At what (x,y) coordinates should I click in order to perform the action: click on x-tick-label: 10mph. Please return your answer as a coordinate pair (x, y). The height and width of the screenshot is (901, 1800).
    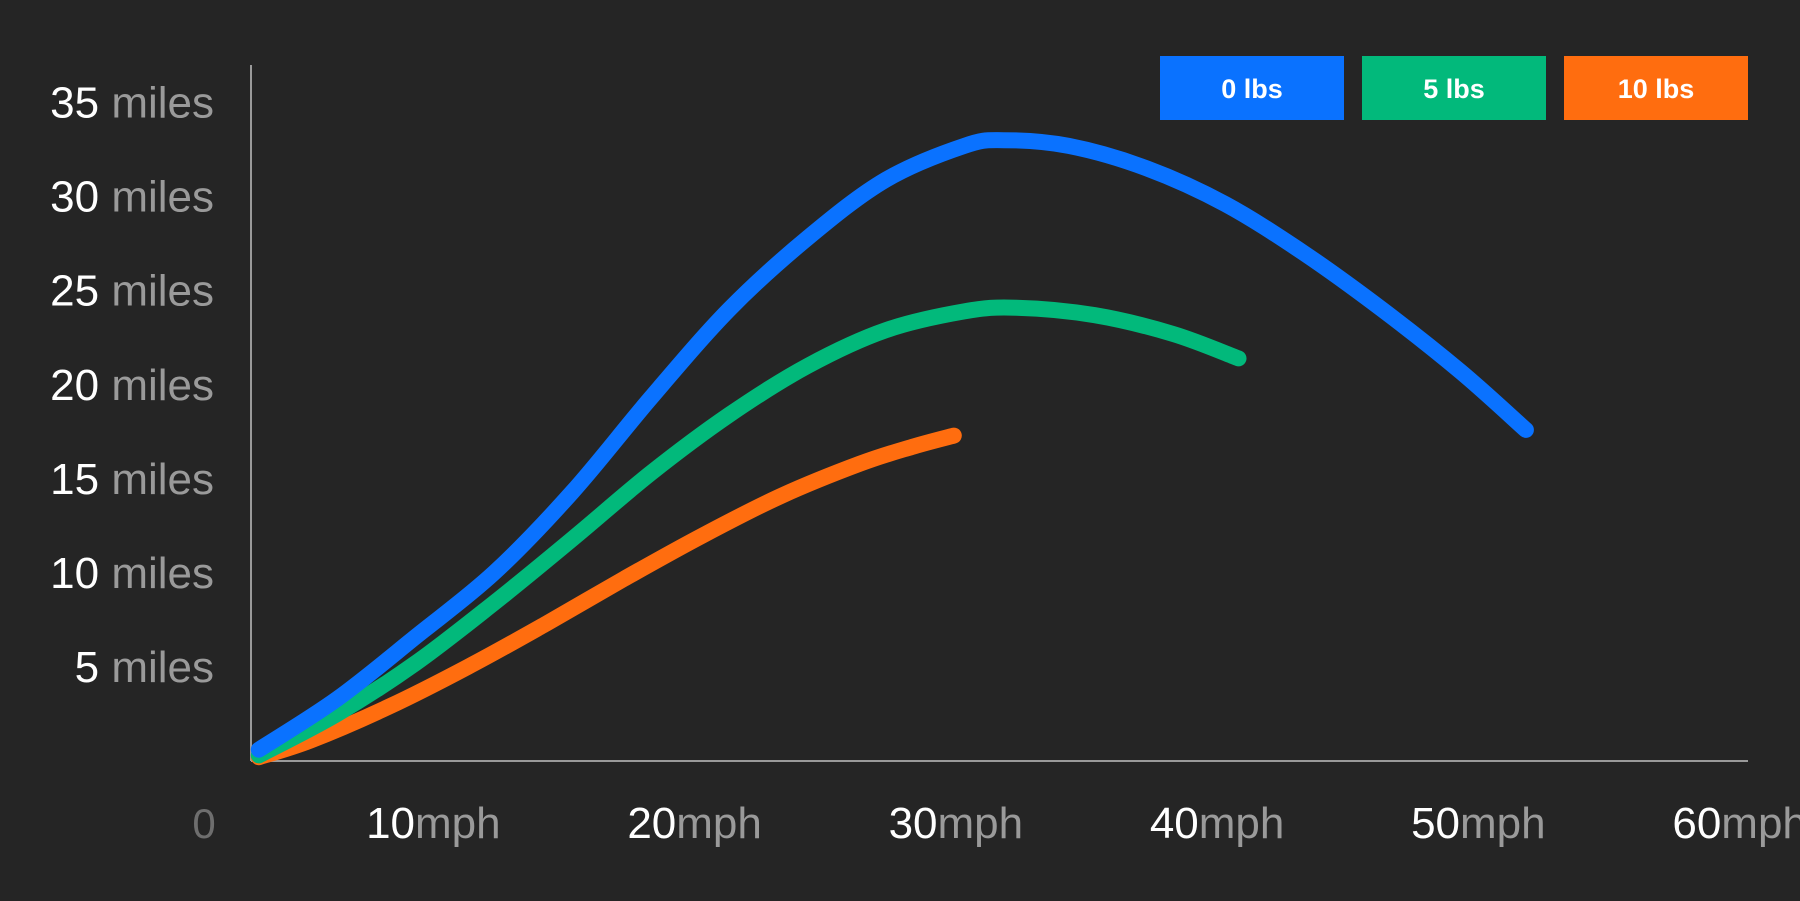
    Looking at the image, I should click on (433, 823).